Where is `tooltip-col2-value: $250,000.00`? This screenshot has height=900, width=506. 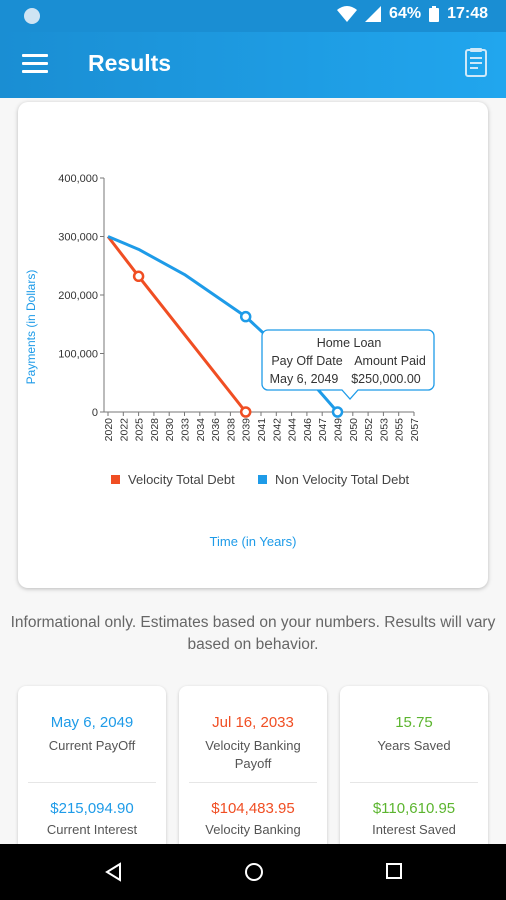 tooltip-col2-value: $250,000.00 is located at coordinates (386, 379).